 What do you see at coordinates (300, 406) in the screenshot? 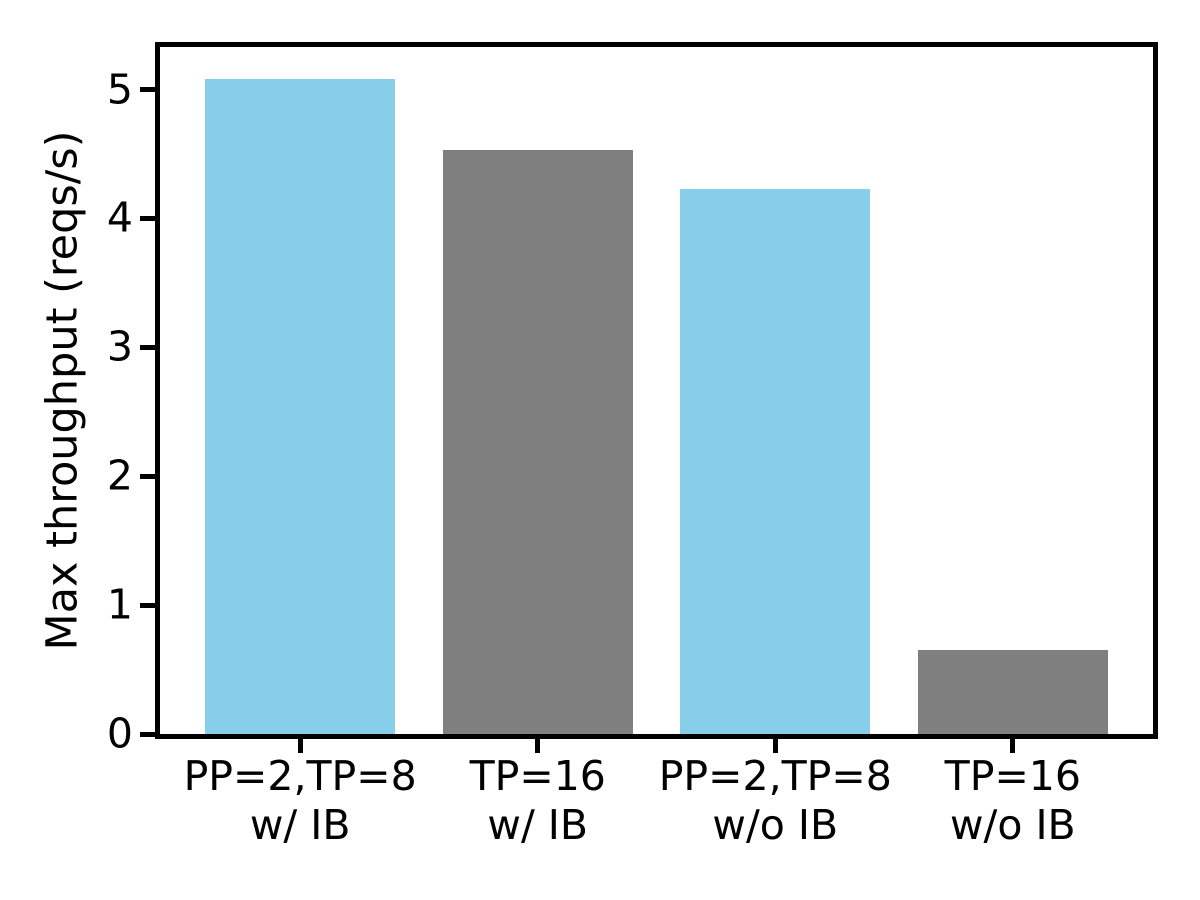
I see `bar-pp-2-tp-8-w-ib` at bounding box center [300, 406].